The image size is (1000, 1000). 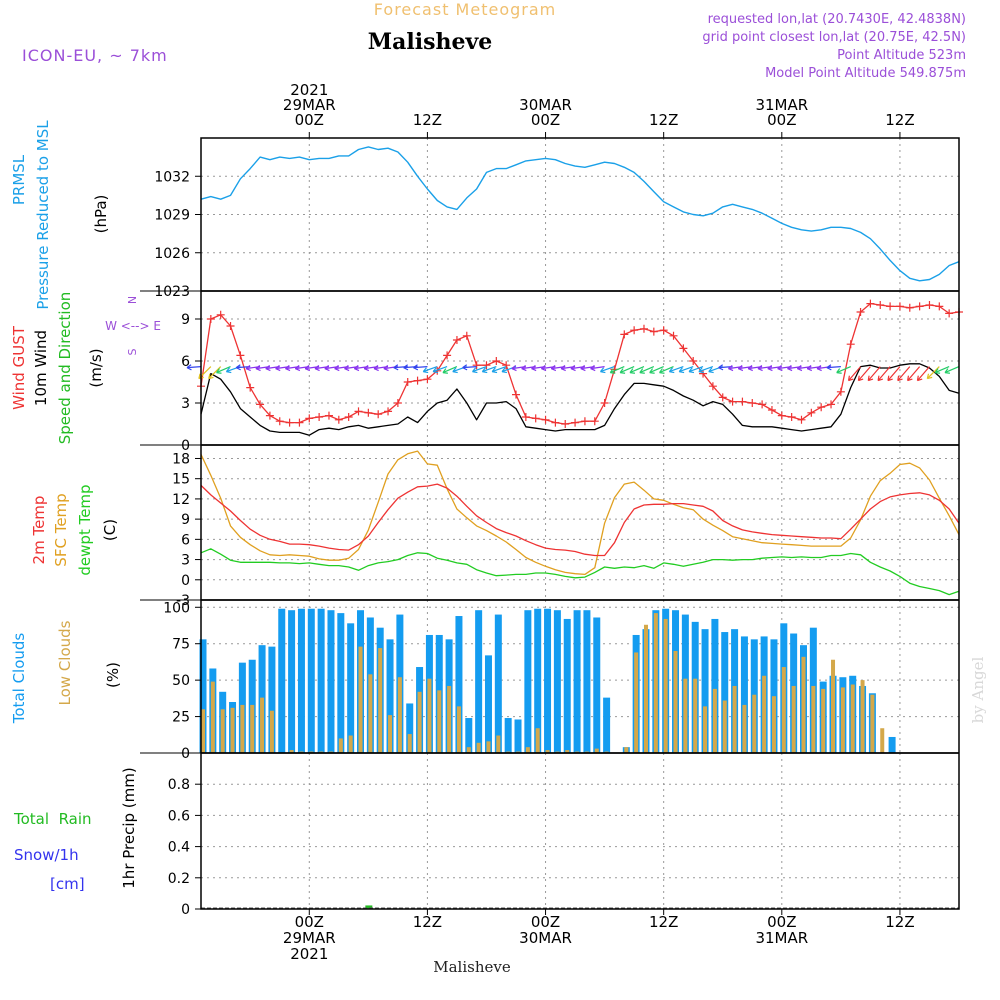 What do you see at coordinates (580, 399) in the screenshot?
I see `wind-10m-line` at bounding box center [580, 399].